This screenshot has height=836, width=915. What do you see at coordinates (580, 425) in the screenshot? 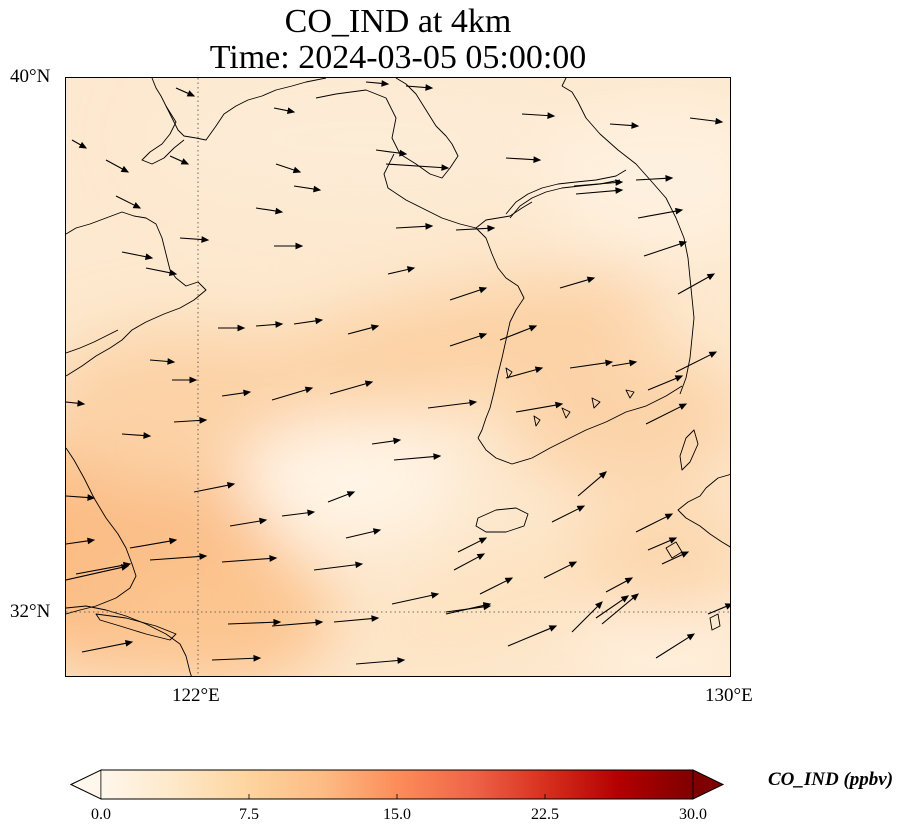
I see `korea-south-coast` at bounding box center [580, 425].